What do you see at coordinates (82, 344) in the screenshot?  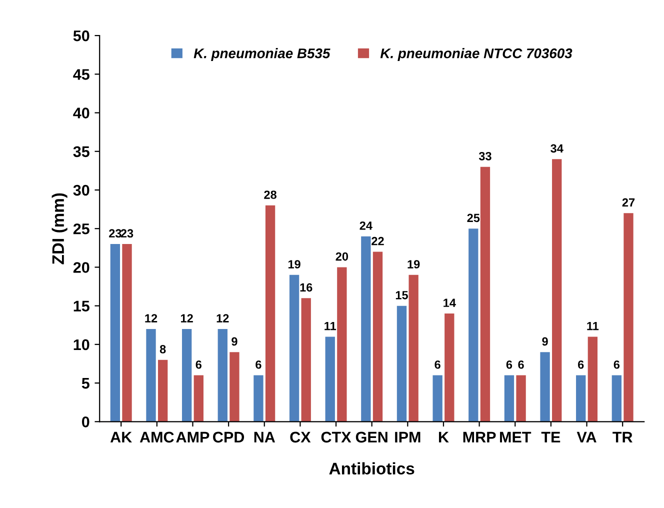 I see `y-tick-label: 10` at bounding box center [82, 344].